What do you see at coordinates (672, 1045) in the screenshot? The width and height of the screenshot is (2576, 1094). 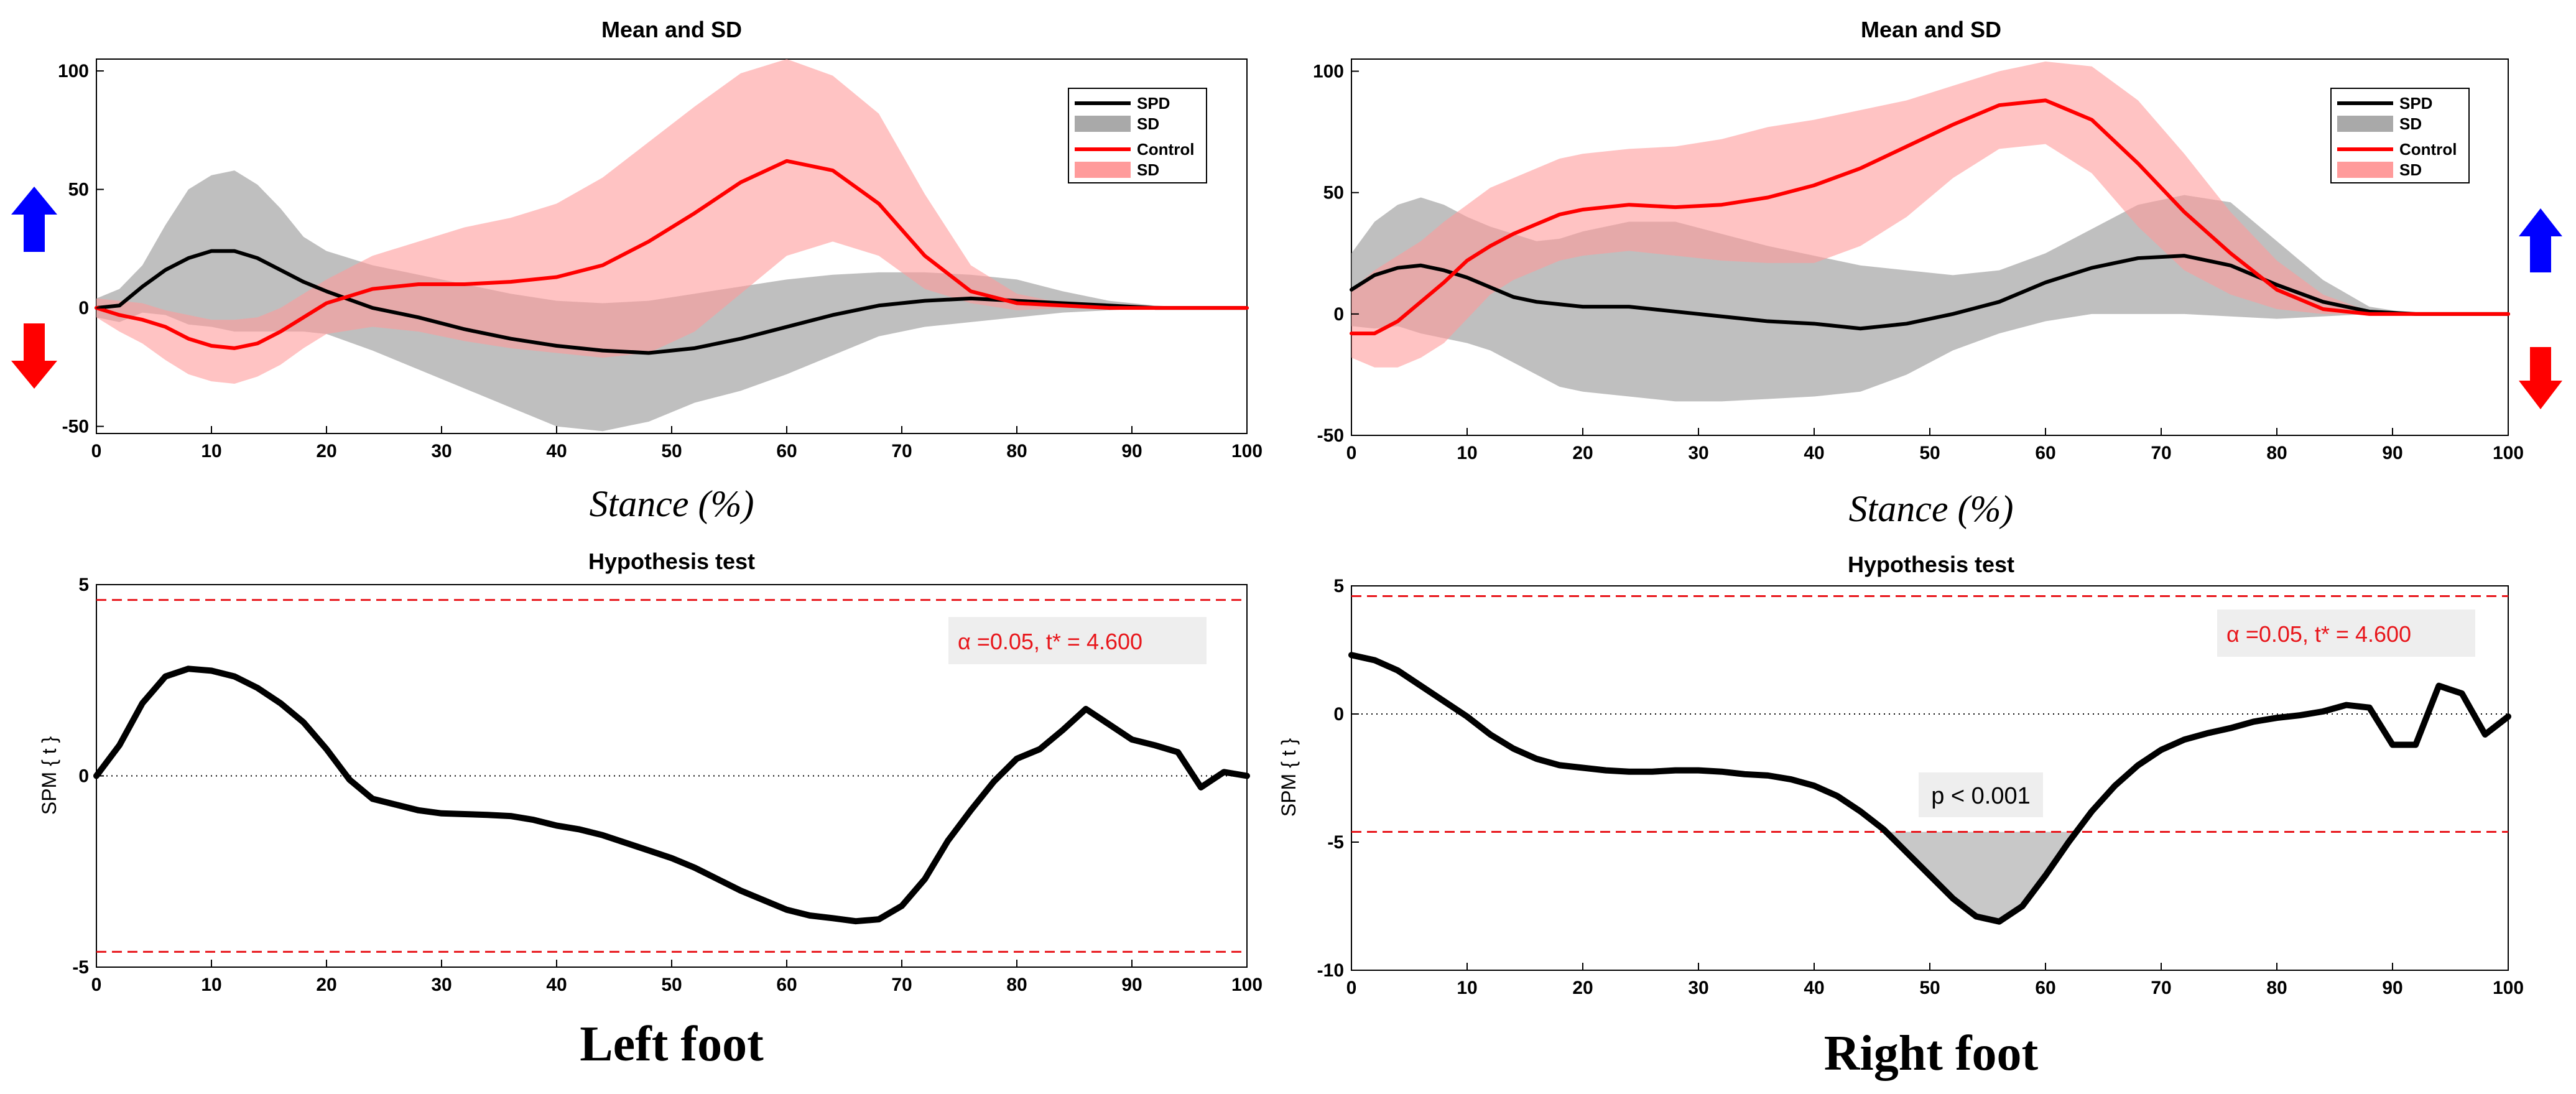 I see `left-foot-label: Left foot` at bounding box center [672, 1045].